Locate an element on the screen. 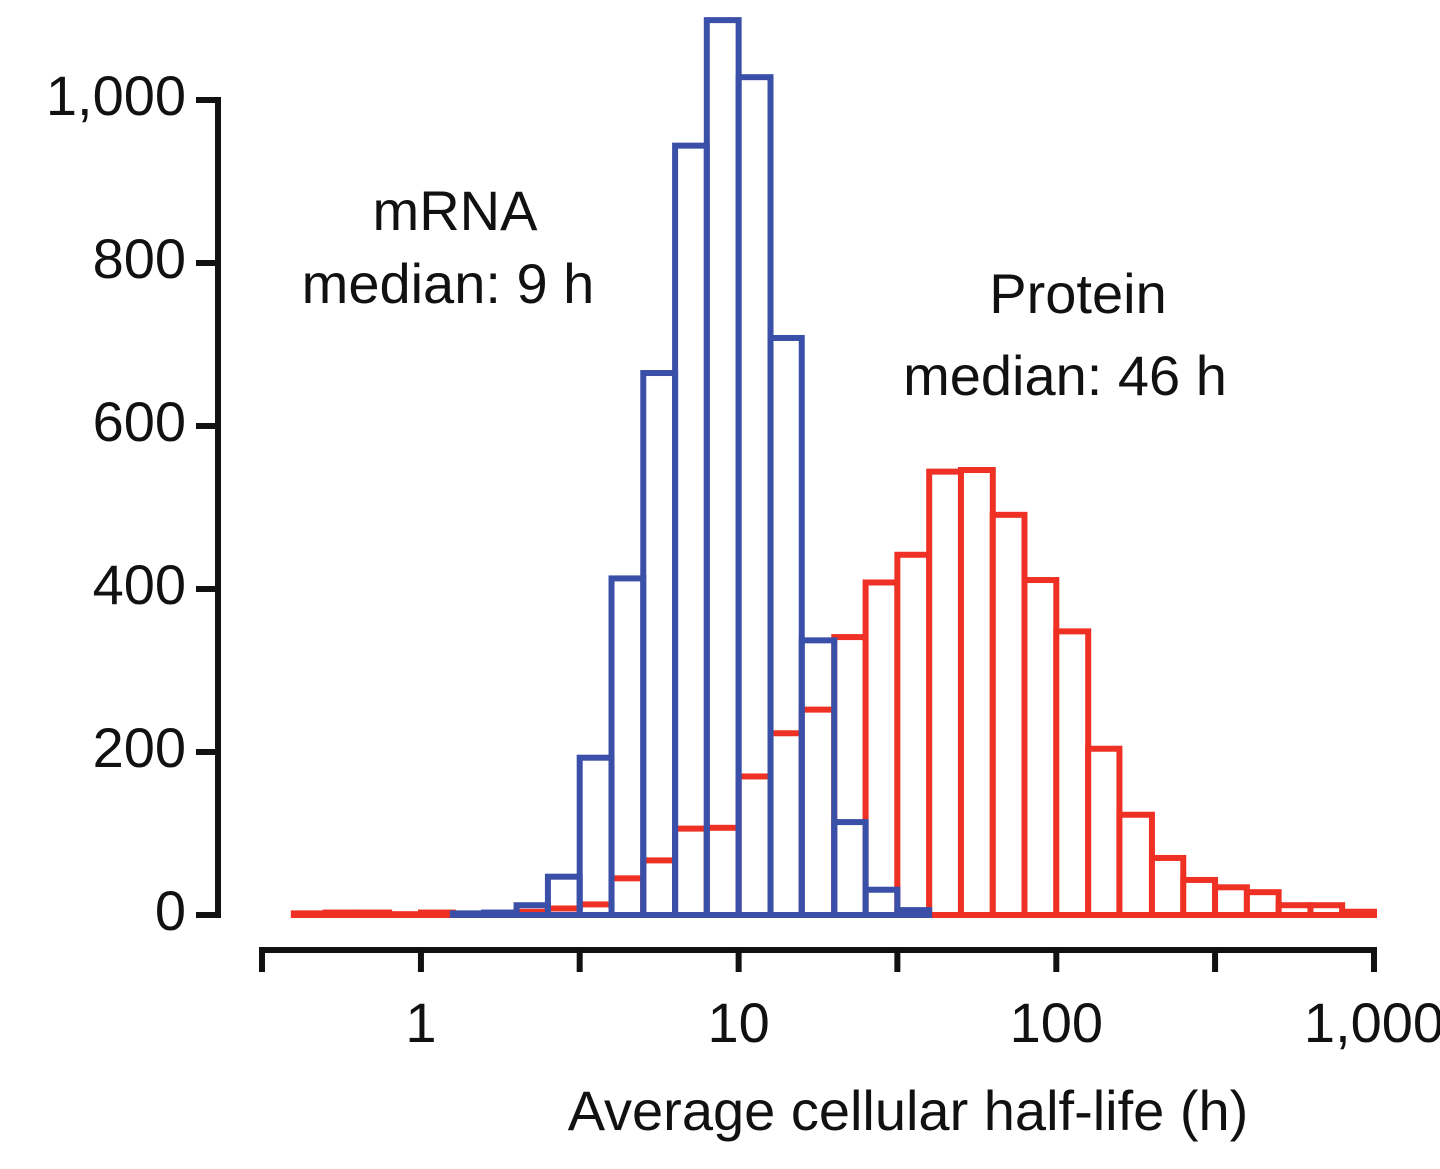 Image resolution: width=1440 pixels, height=1169 pixels. x-tick-label: 100 is located at coordinates (1056, 1022).